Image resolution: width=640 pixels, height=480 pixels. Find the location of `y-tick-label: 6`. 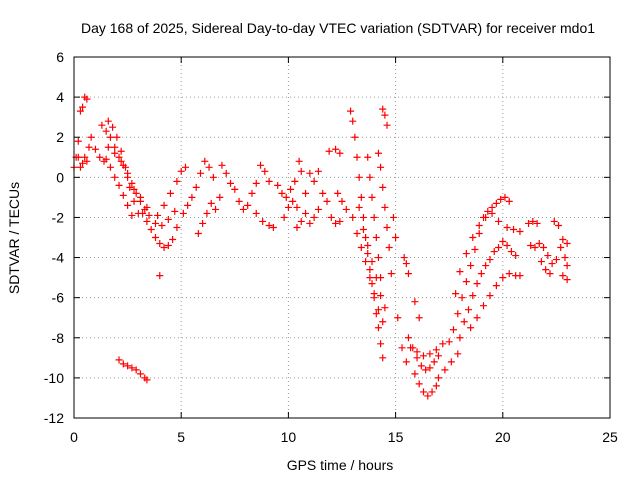

y-tick-label: 6 is located at coordinates (60, 57).